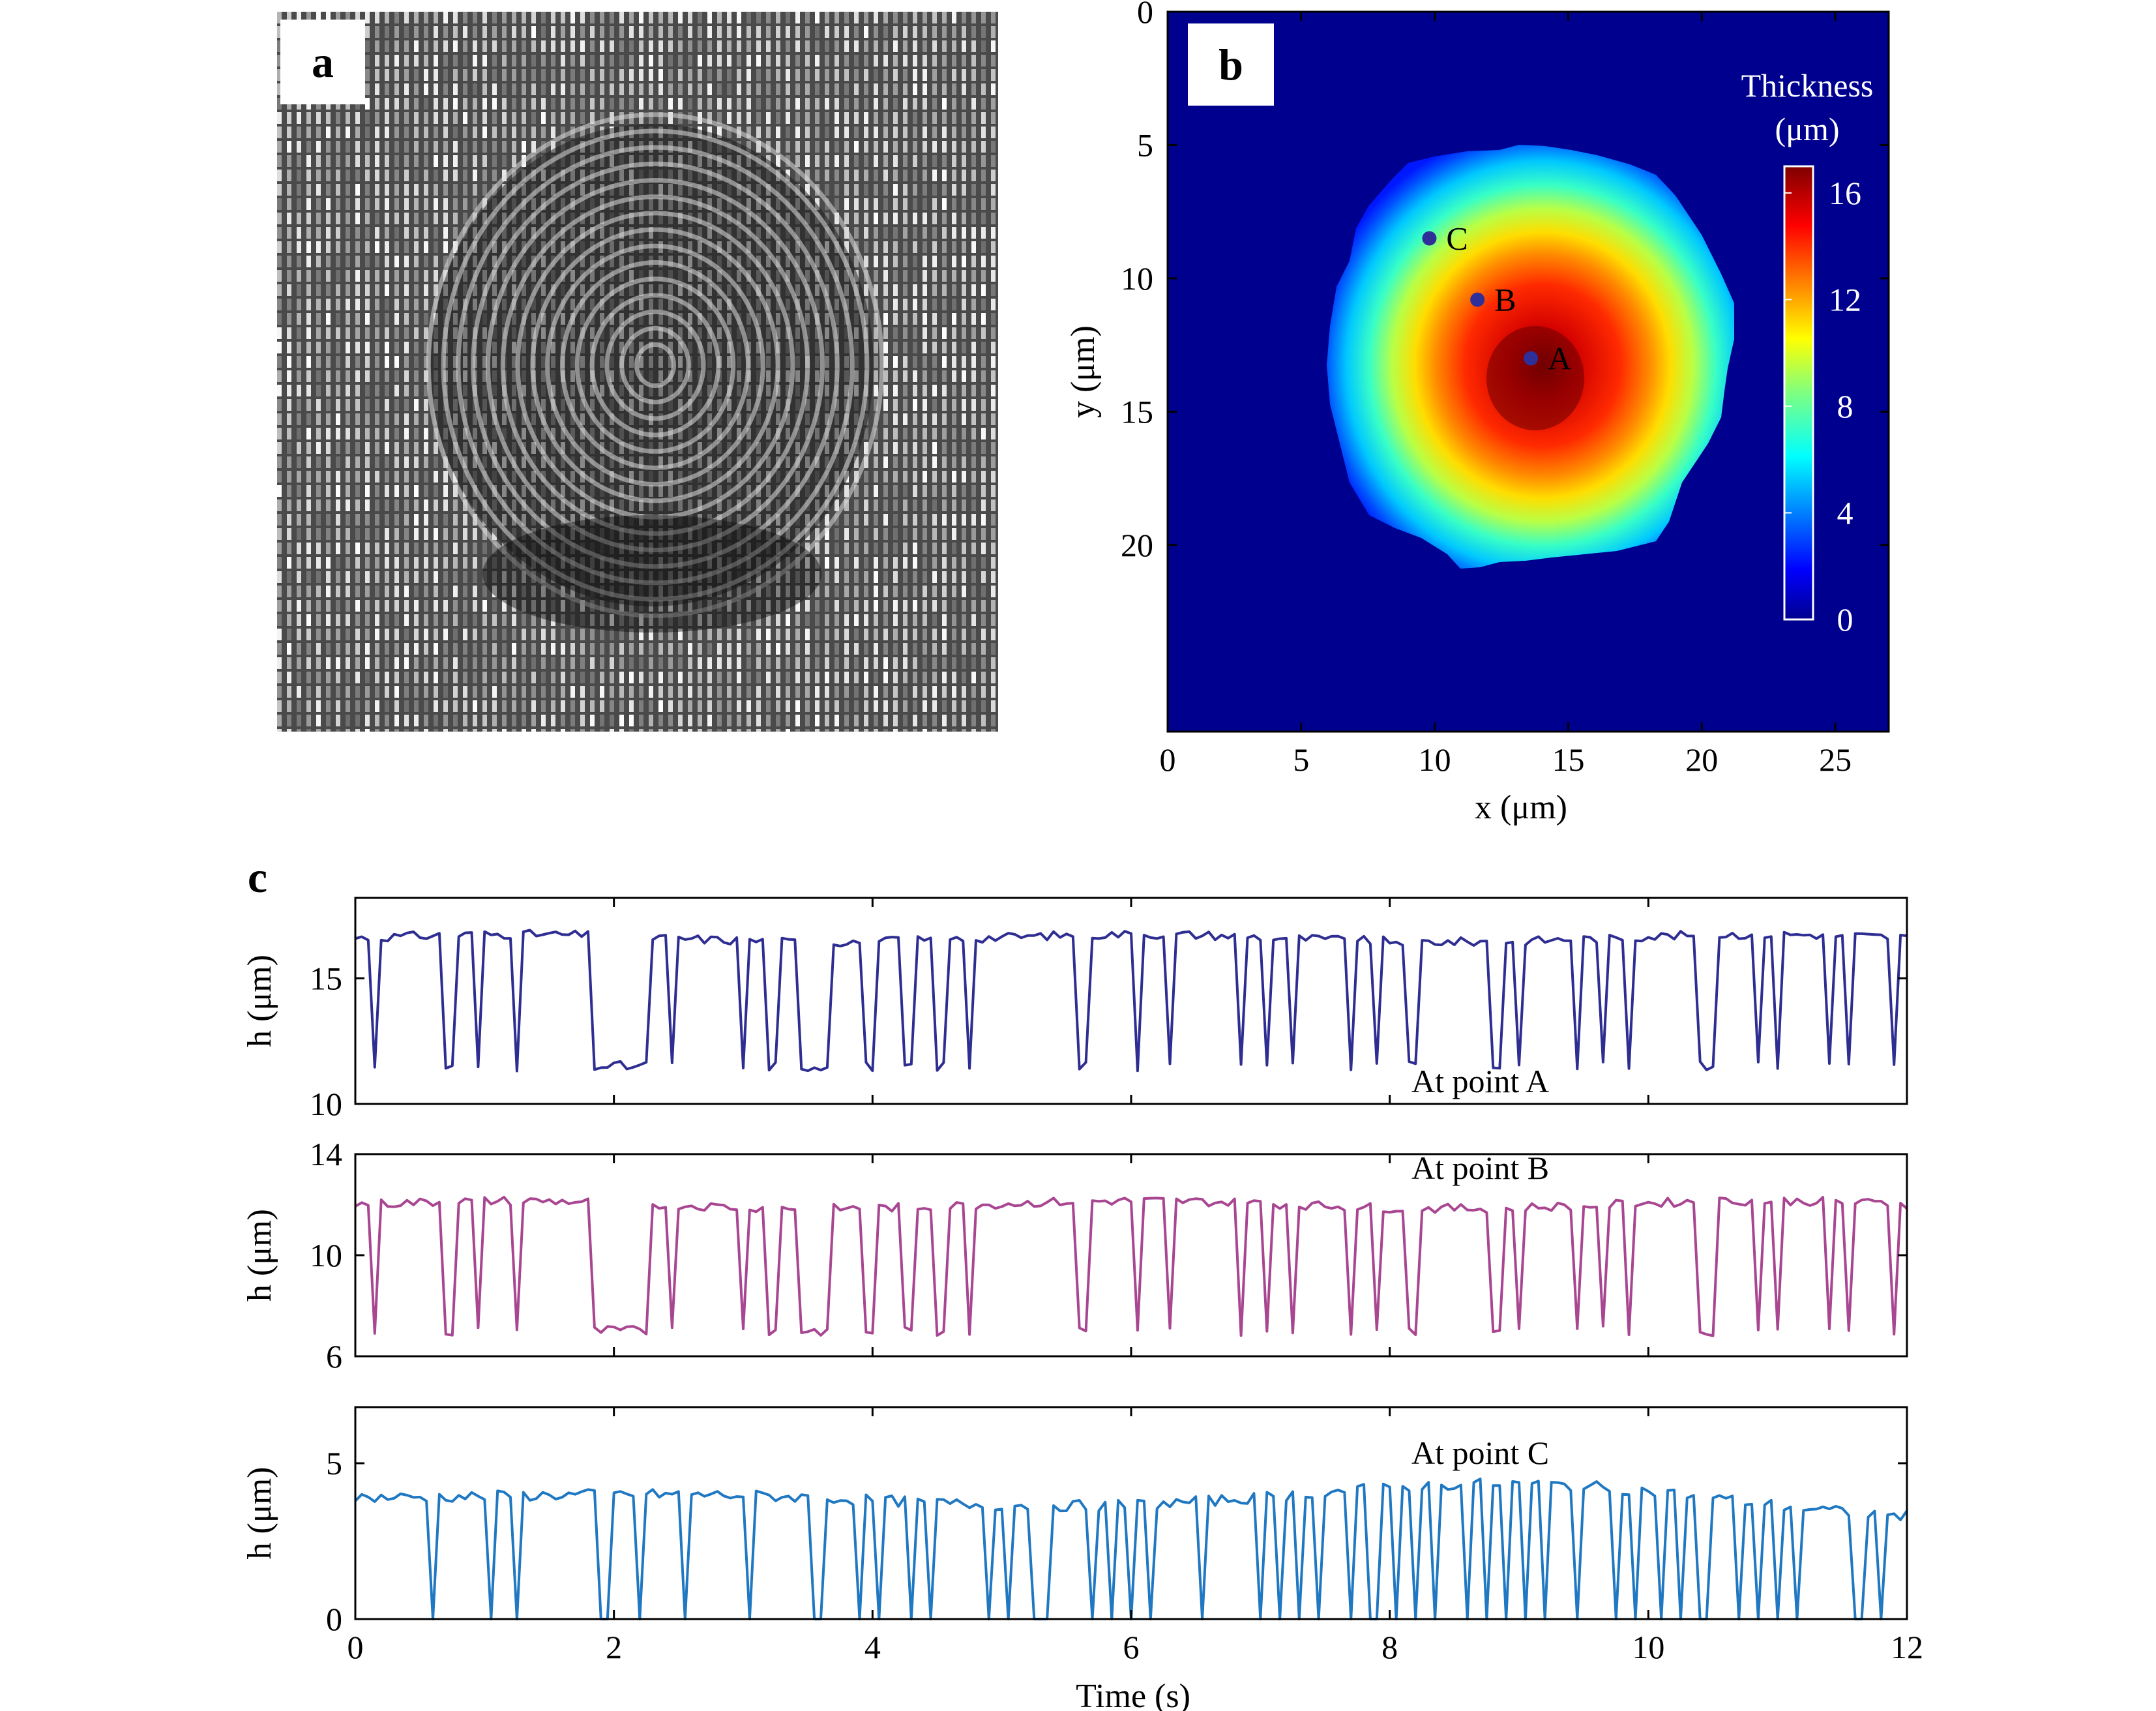 Image resolution: width=2156 pixels, height=1711 pixels. What do you see at coordinates (326, 1104) in the screenshot?
I see `c-ytick-label: 10` at bounding box center [326, 1104].